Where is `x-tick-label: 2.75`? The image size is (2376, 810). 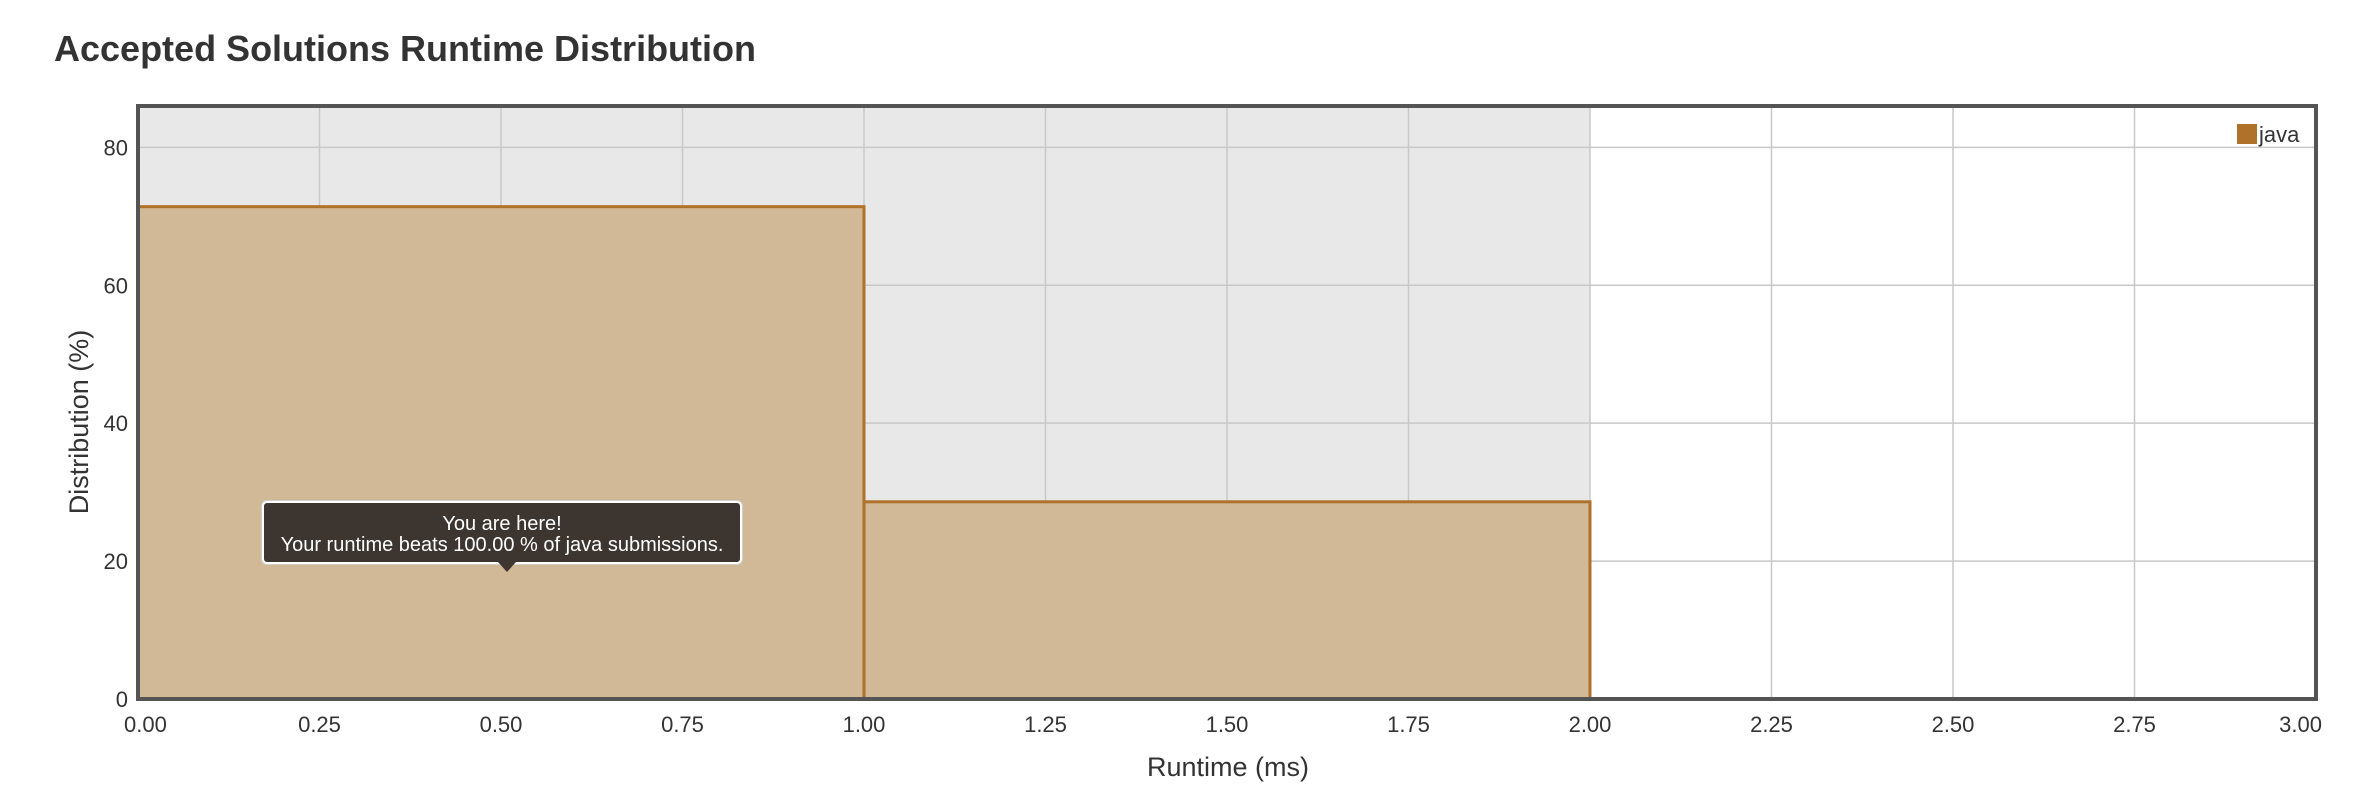 x-tick-label: 2.75 is located at coordinates (2134, 724).